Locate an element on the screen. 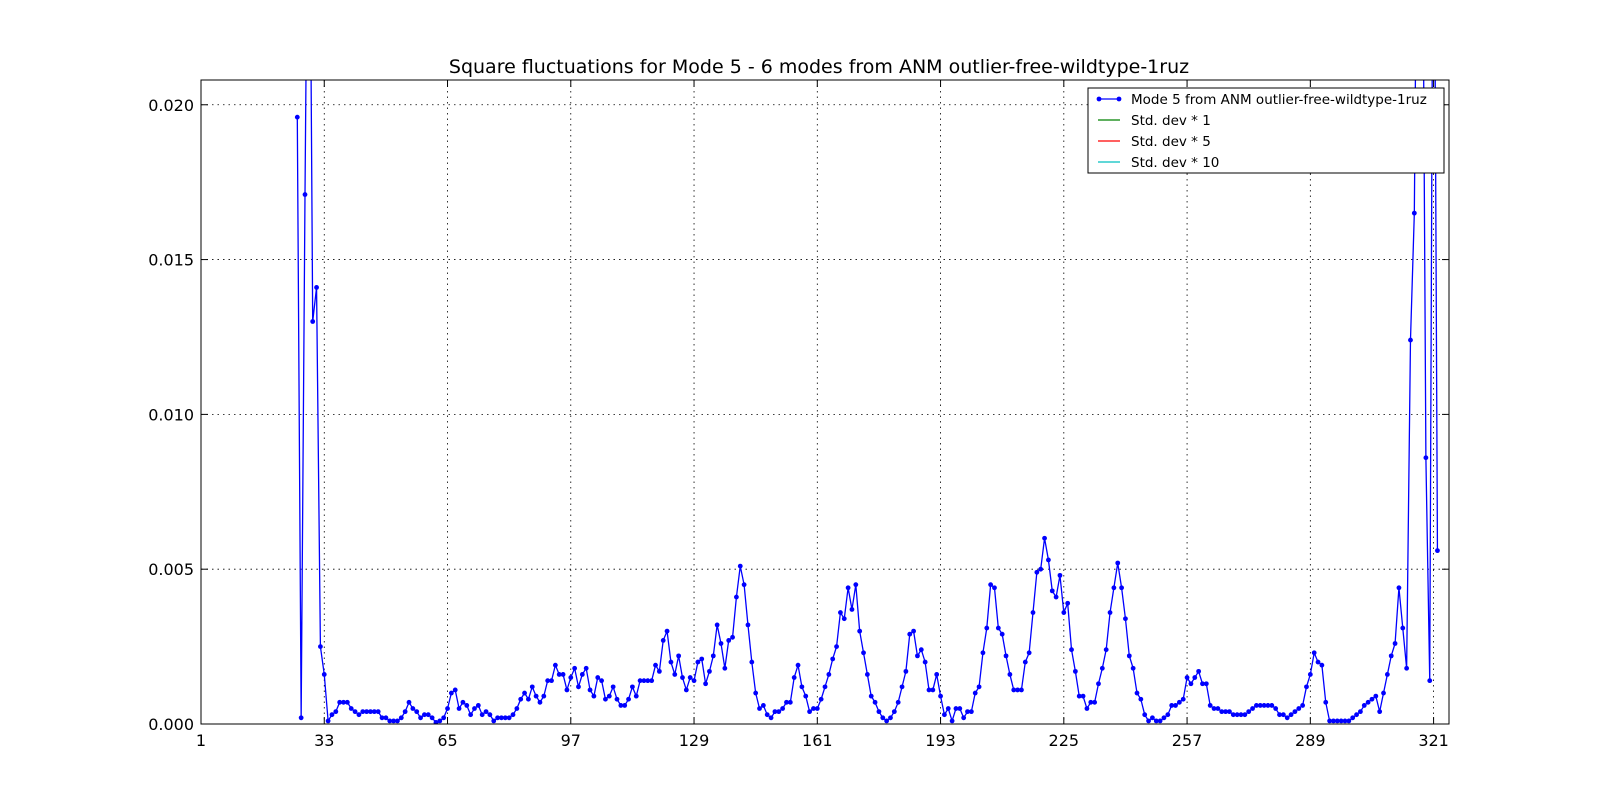  legend-box is located at coordinates (1266, 130).